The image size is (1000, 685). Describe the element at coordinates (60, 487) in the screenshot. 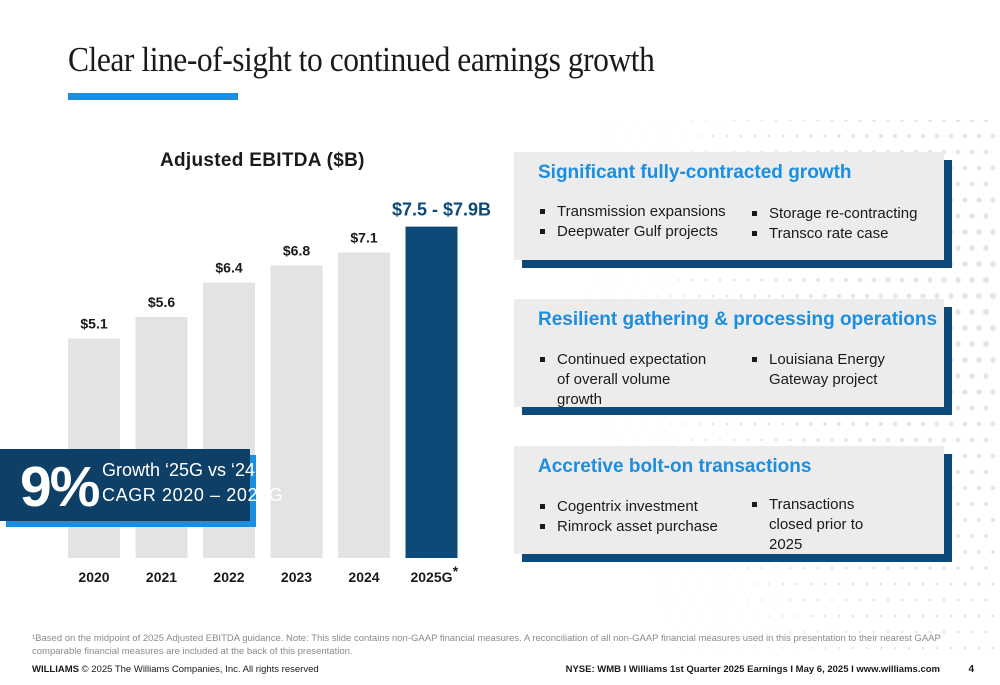

I see `growth-percent: 9%` at that location.